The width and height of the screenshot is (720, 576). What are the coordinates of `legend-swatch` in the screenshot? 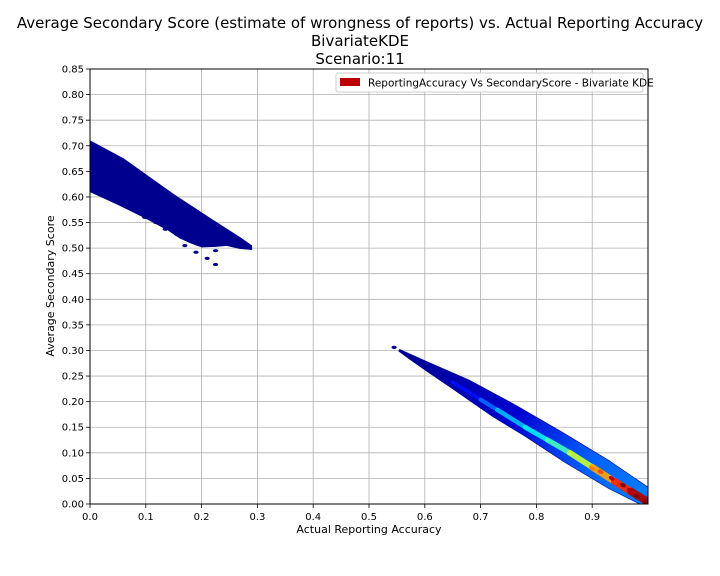 It's located at (350, 82).